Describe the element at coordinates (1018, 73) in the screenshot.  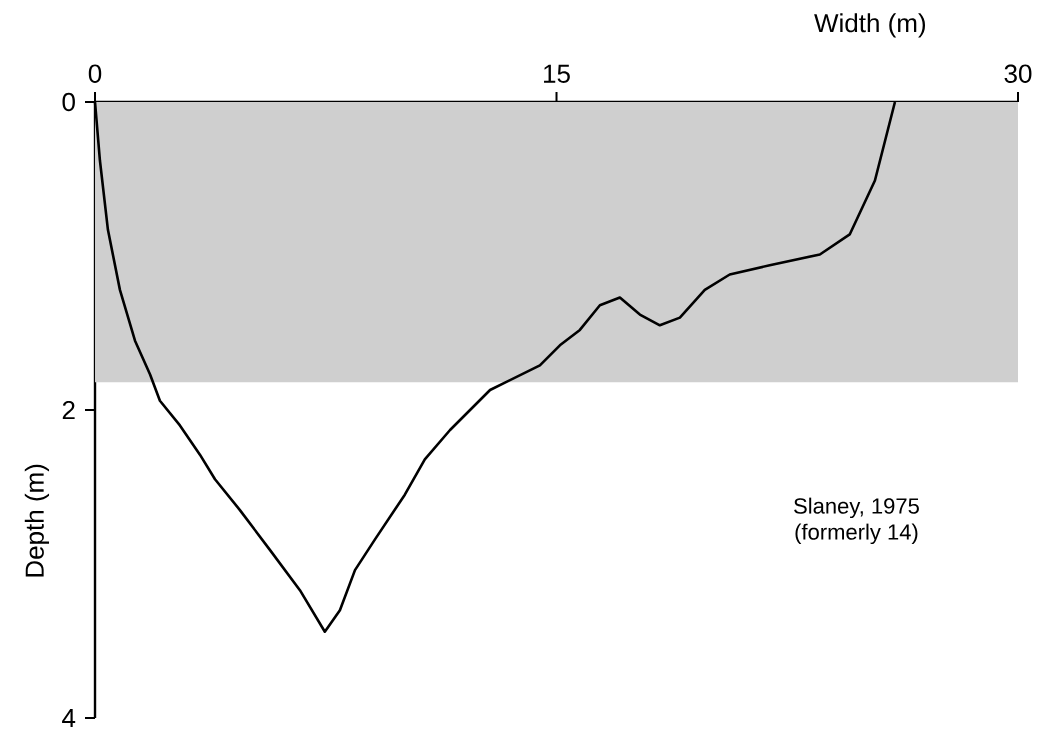
I see `x-tick-label: 30` at that location.